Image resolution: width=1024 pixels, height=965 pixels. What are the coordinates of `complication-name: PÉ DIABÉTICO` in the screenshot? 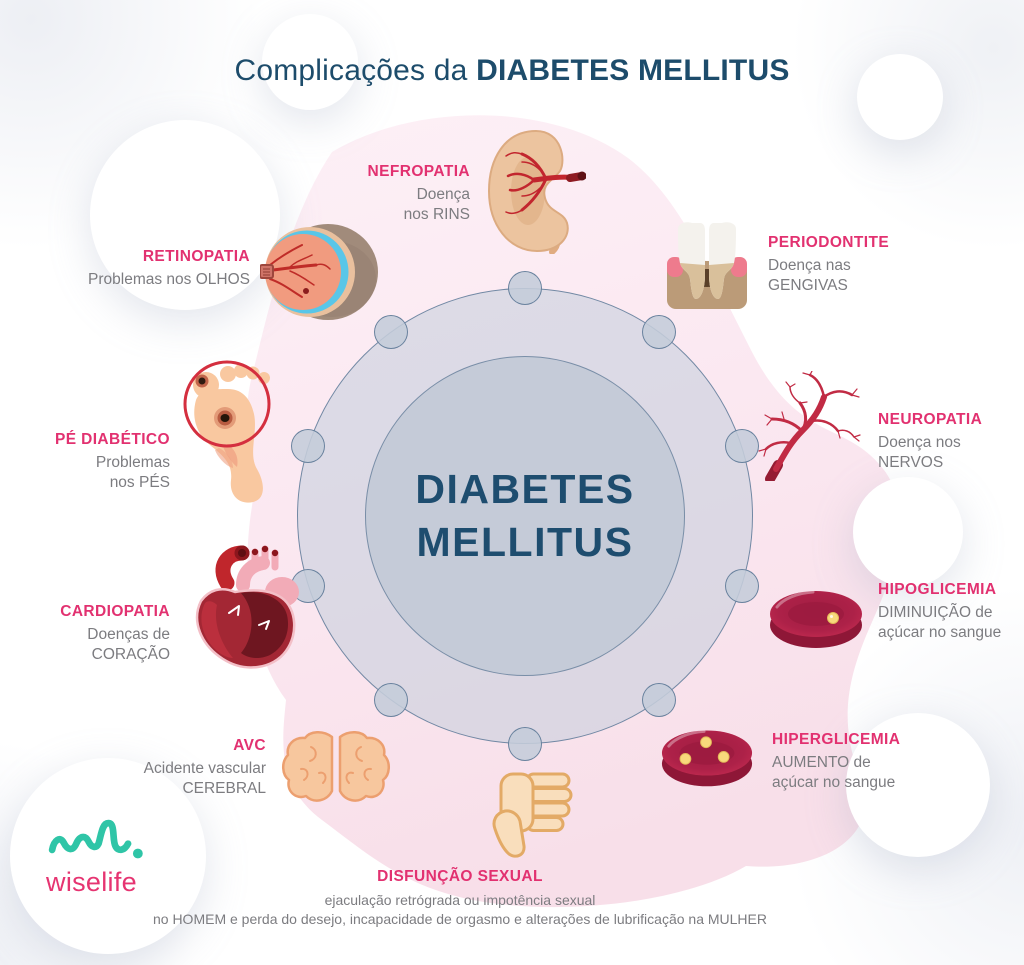 It's located at (112, 439).